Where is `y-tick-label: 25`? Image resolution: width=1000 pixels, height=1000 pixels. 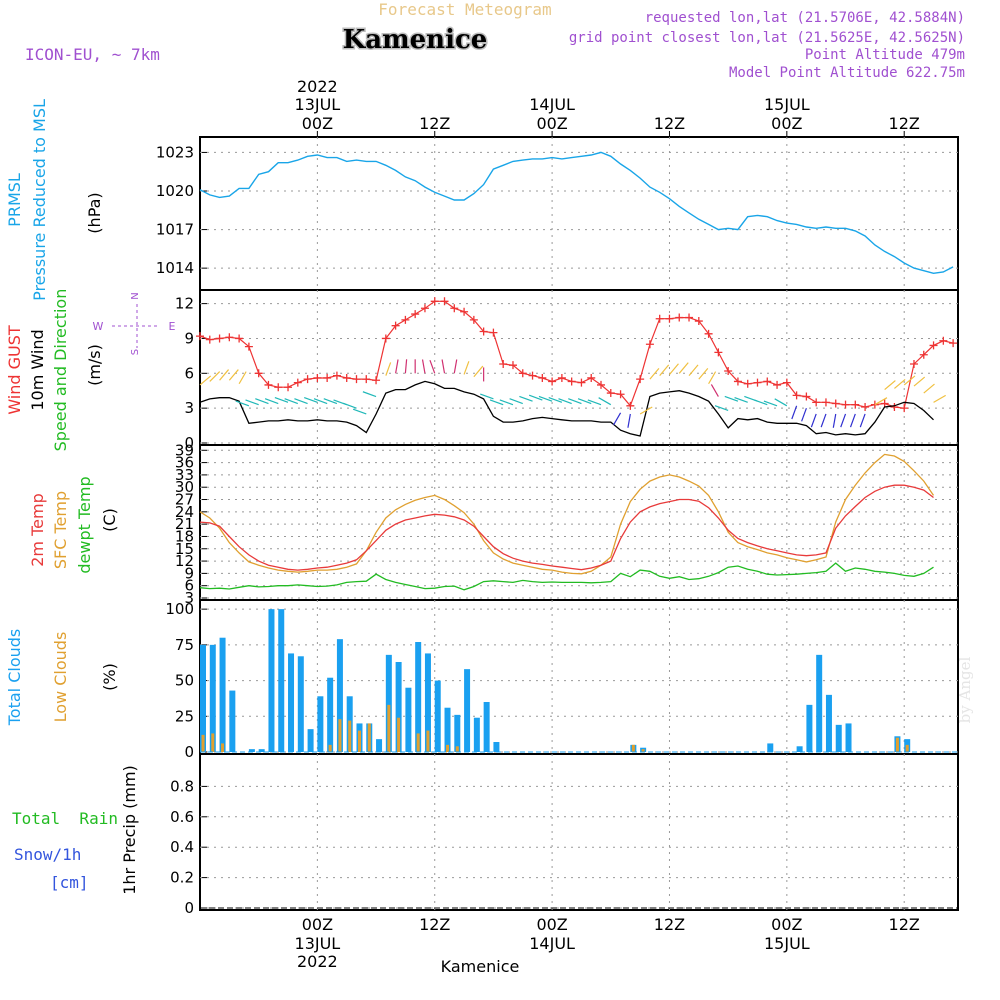
y-tick-label: 25 is located at coordinates (184, 716).